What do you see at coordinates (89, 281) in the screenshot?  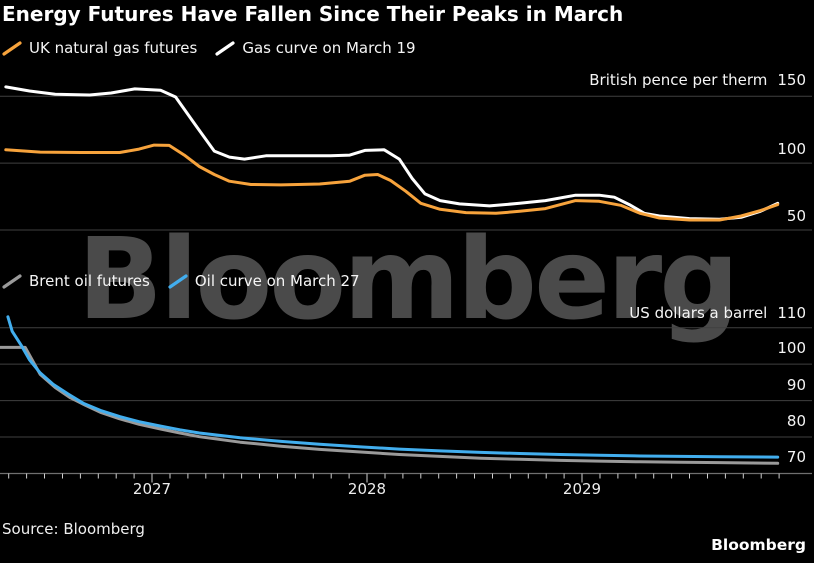 I see `legend-label: Brent oil futures` at bounding box center [89, 281].